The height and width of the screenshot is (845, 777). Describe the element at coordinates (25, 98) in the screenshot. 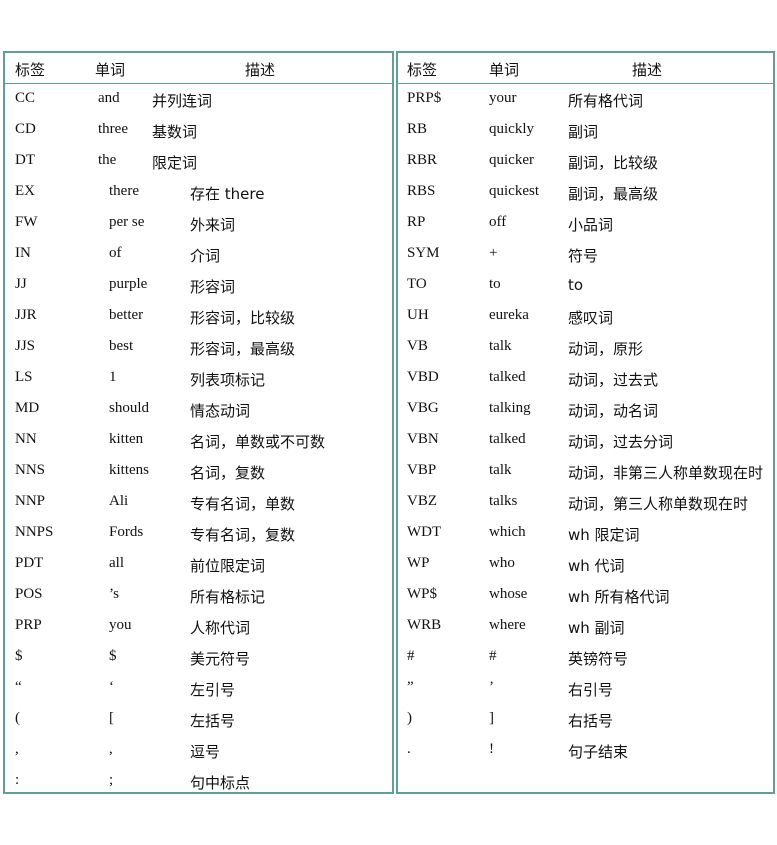

I see `tag-cell: CC` at that location.